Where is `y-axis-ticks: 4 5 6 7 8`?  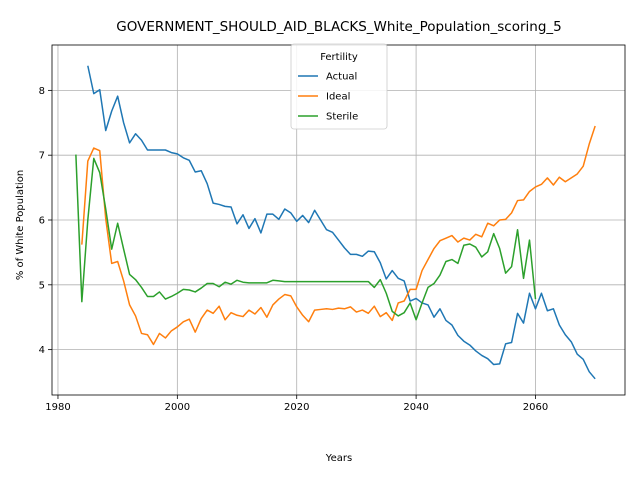 y-axis-ticks: 4 5 6 7 8 is located at coordinates (45, 221).